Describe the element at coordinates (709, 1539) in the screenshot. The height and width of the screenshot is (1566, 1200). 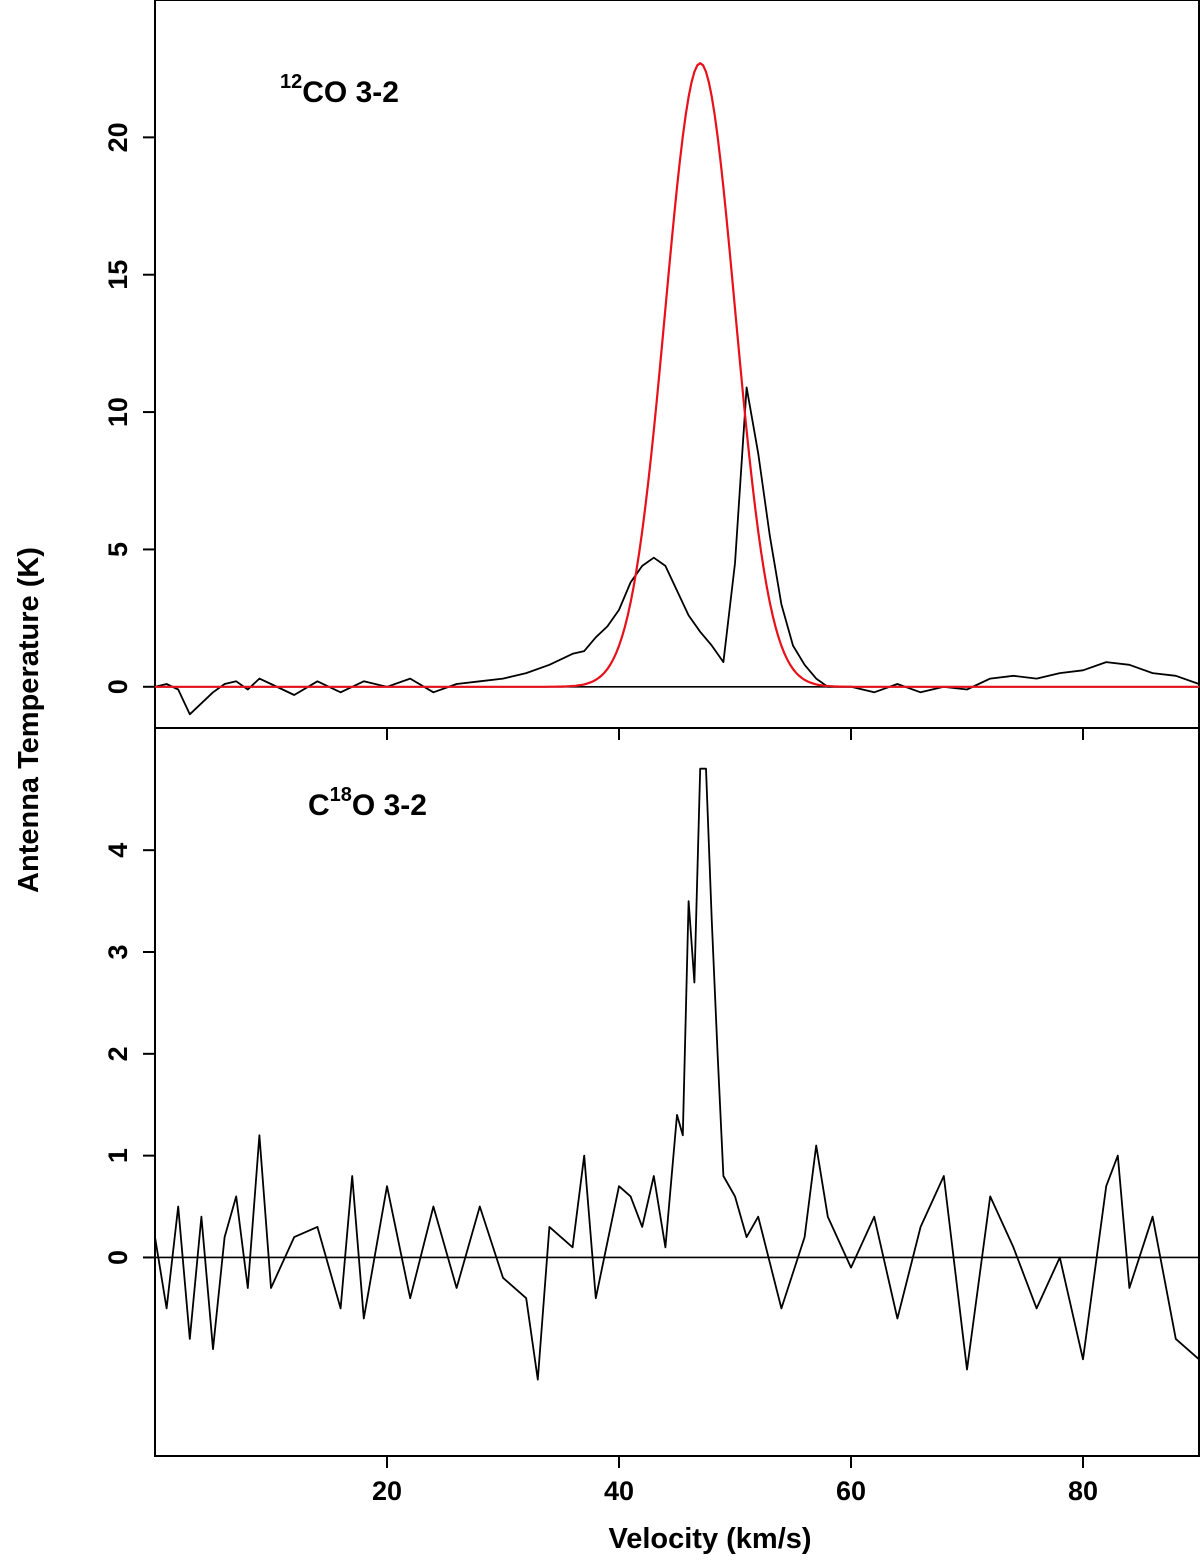
I see `x-axis-title: Velocity (km/s)` at that location.